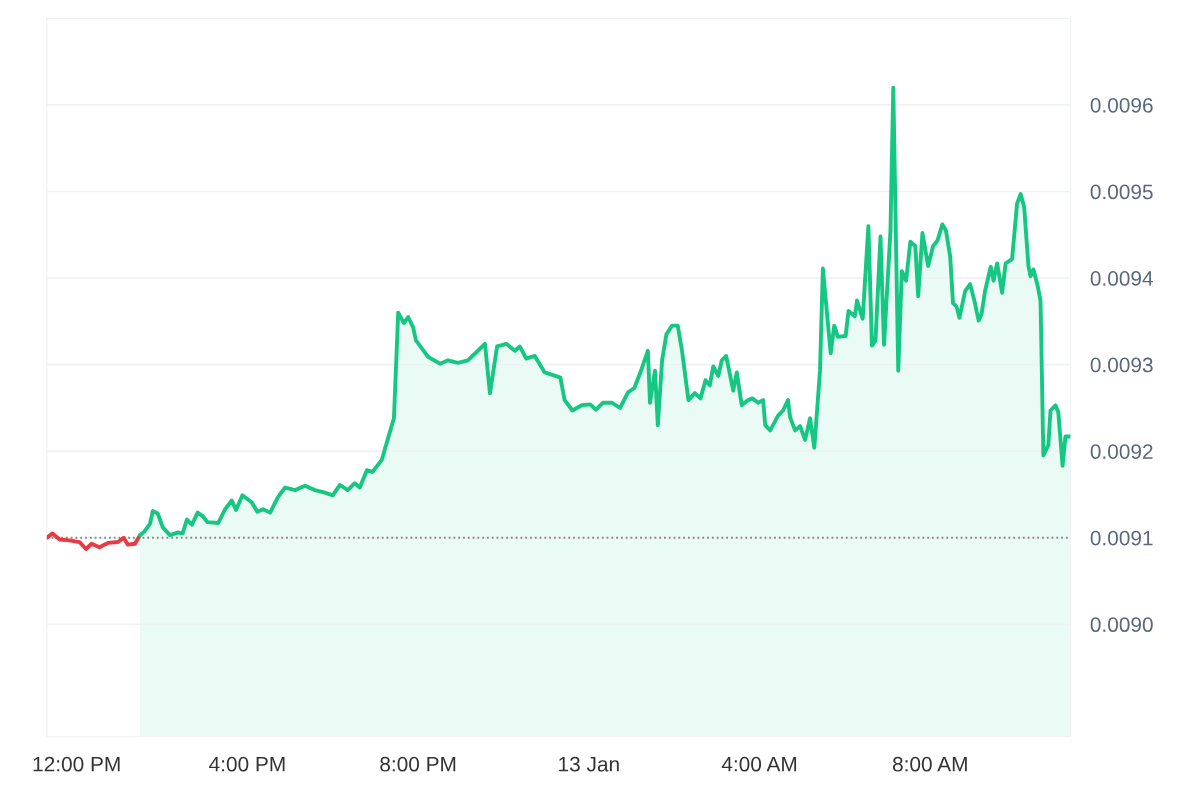  What do you see at coordinates (1121, 278) in the screenshot?
I see `y-tick-label: 0.0094` at bounding box center [1121, 278].